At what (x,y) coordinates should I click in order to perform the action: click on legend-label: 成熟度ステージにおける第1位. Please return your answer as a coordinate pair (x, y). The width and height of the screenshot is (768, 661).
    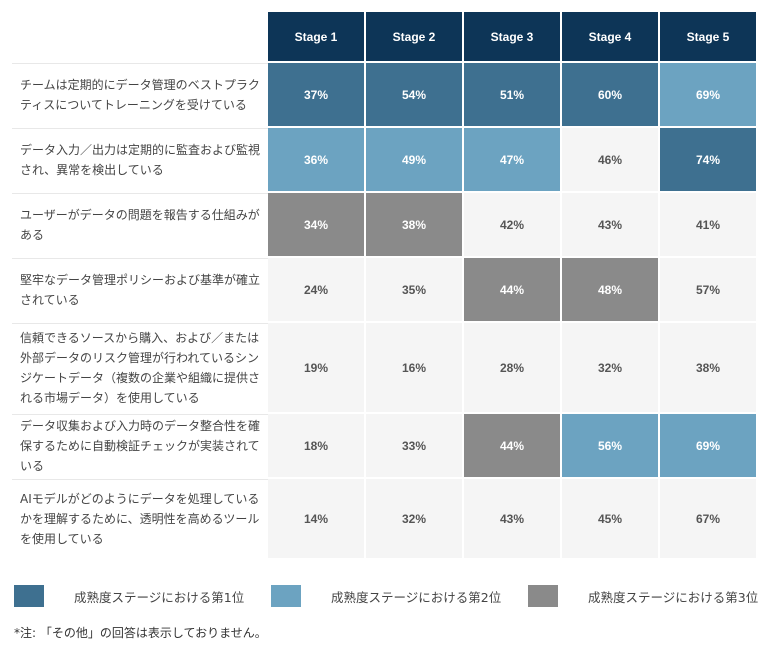
    Looking at the image, I should click on (159, 597).